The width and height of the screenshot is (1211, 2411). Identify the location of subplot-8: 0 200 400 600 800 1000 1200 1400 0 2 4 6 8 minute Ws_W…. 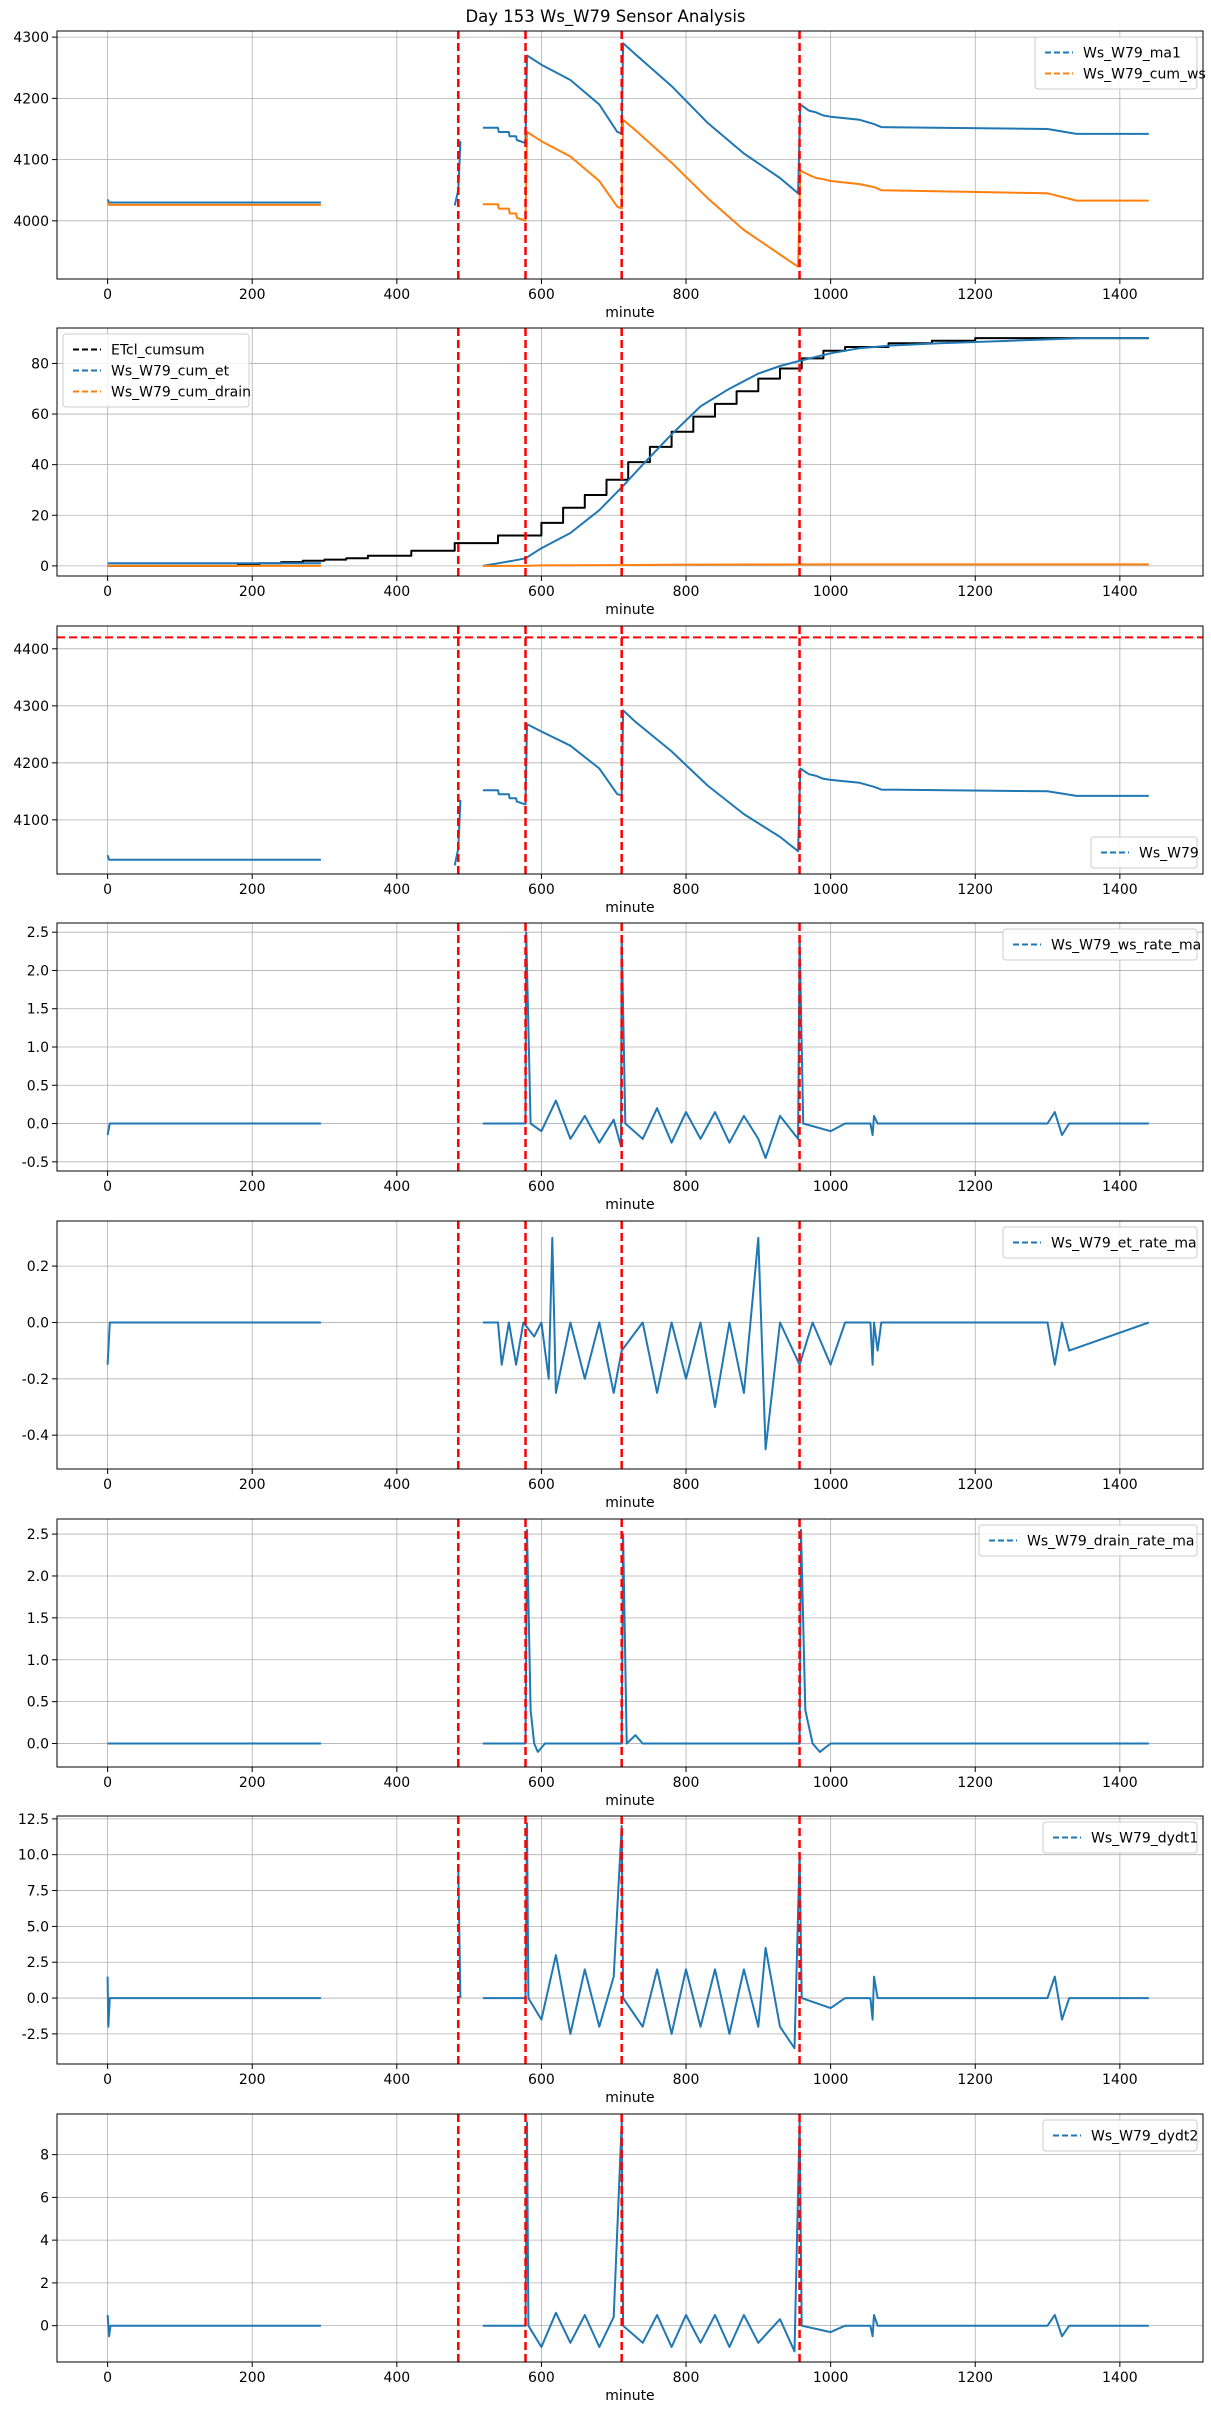
(622, 2258).